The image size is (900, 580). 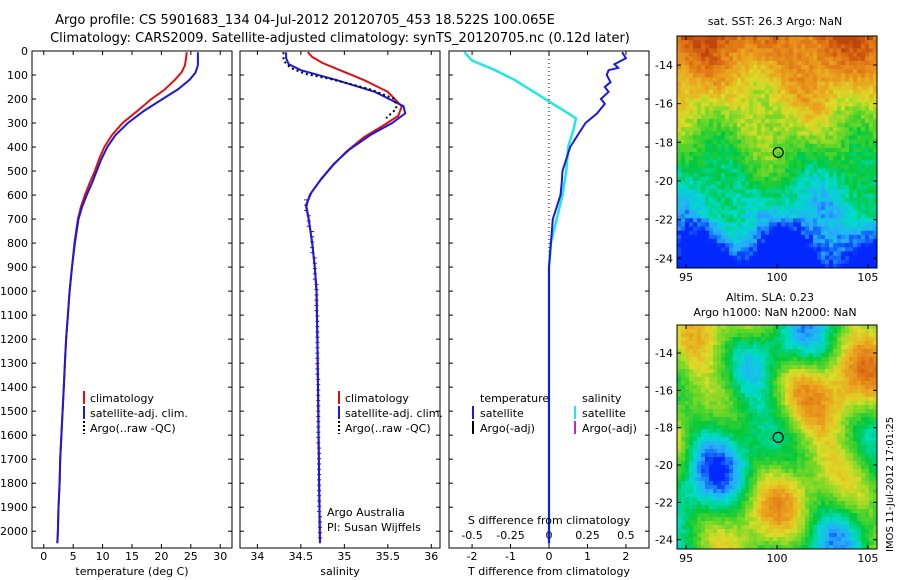 What do you see at coordinates (388, 556) in the screenshot?
I see `x-tick-label: 35.5` at bounding box center [388, 556].